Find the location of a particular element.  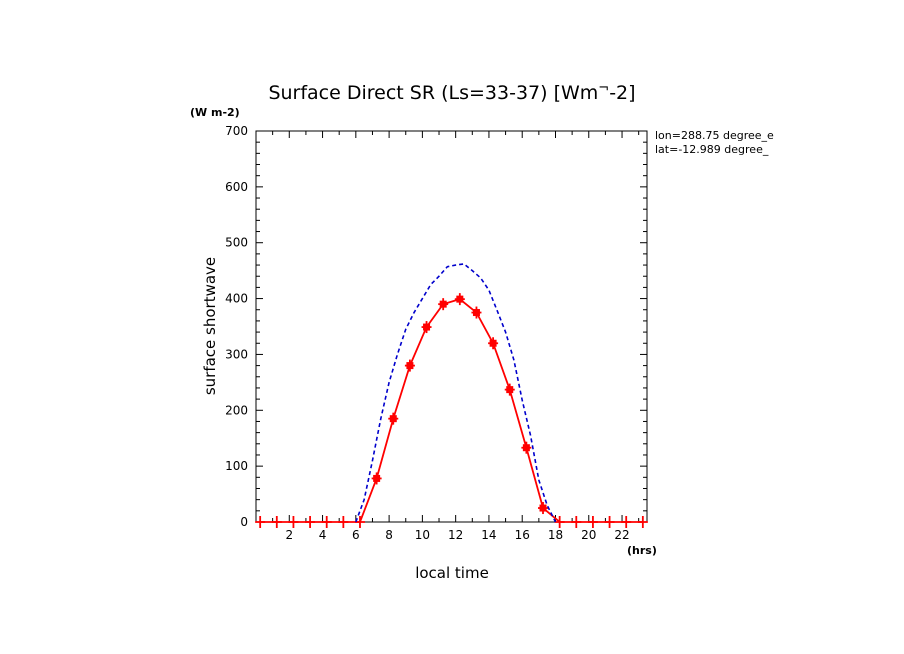

chart-title: Surface Direct SR (Ls=33-37) [Wm¬-2] is located at coordinates (451, 93).